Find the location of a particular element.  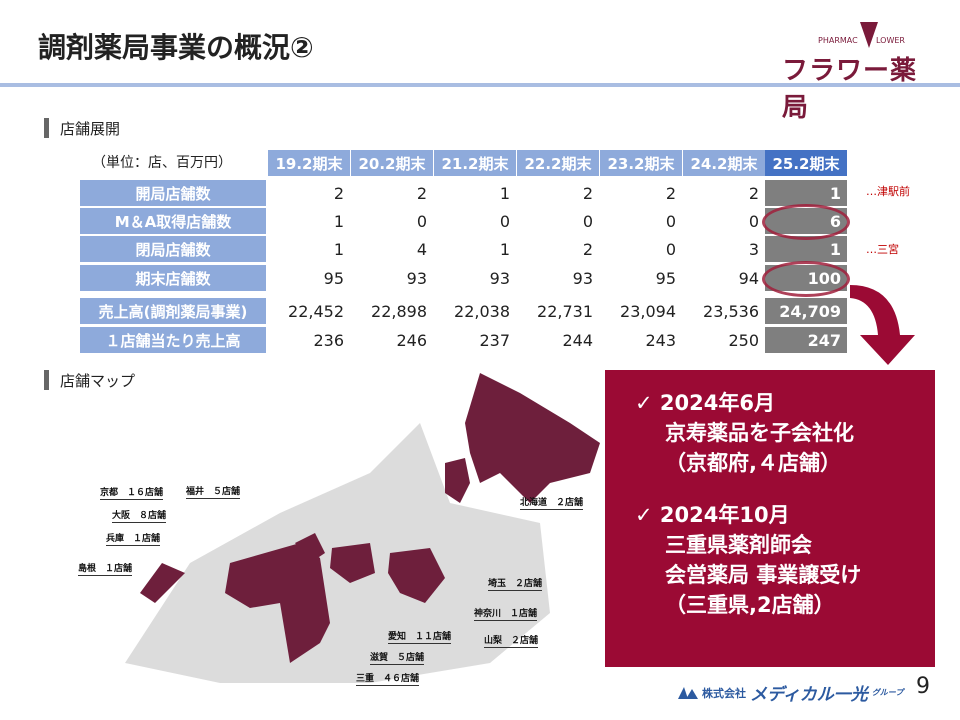

footer-logo: 株式会社 メディカル一光 グループ is located at coordinates (790, 692).